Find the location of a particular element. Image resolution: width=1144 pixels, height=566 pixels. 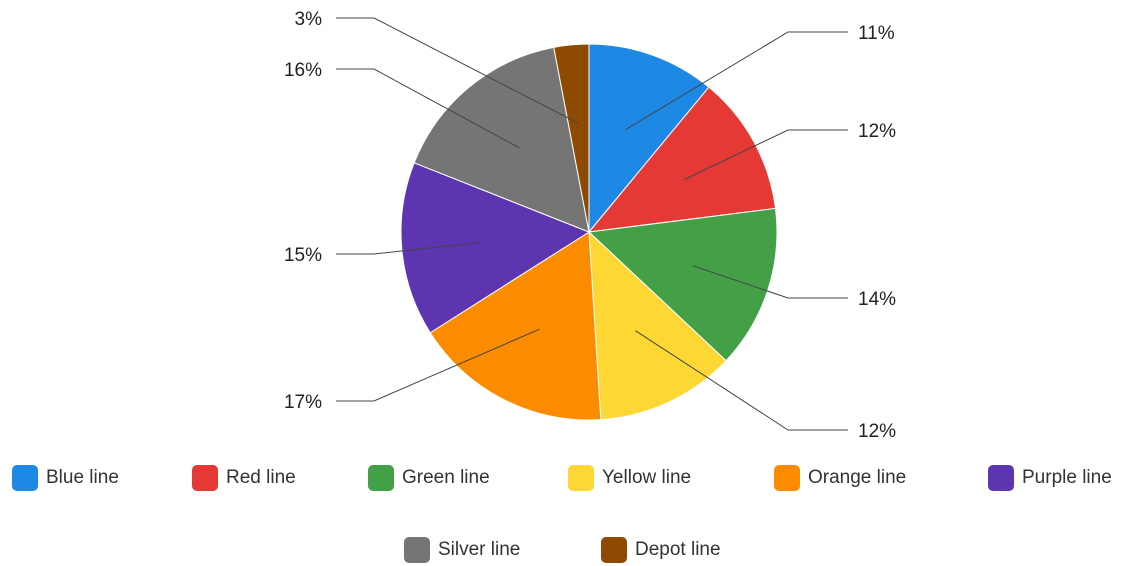

legend-item-depot-line: Depot line is located at coordinates (661, 550).